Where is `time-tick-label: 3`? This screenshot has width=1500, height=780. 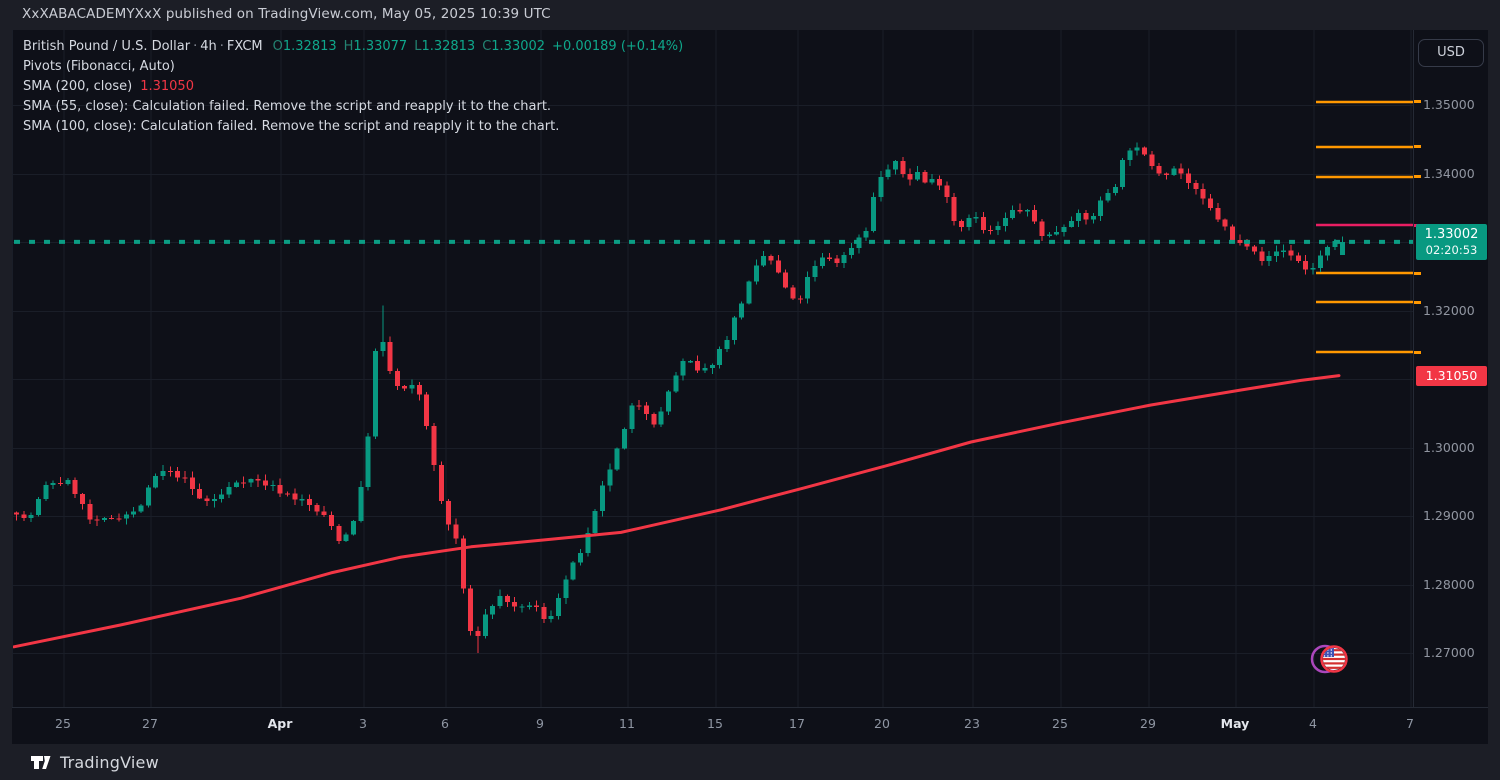 time-tick-label: 3 is located at coordinates (363, 723).